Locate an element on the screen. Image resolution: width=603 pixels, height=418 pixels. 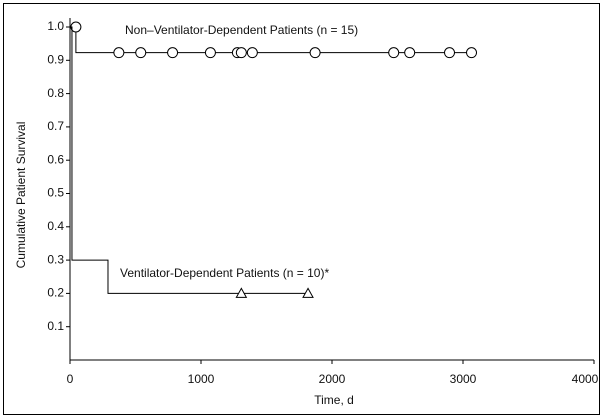
y-tick-label: 0.5 is located at coordinates (55, 193).